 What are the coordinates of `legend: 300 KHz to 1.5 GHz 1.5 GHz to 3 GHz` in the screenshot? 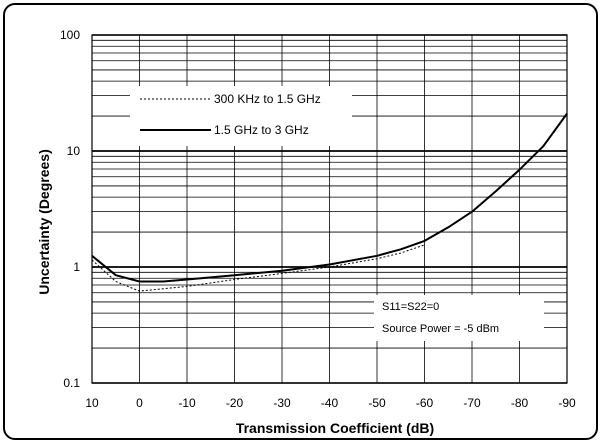 It's located at (241, 116).